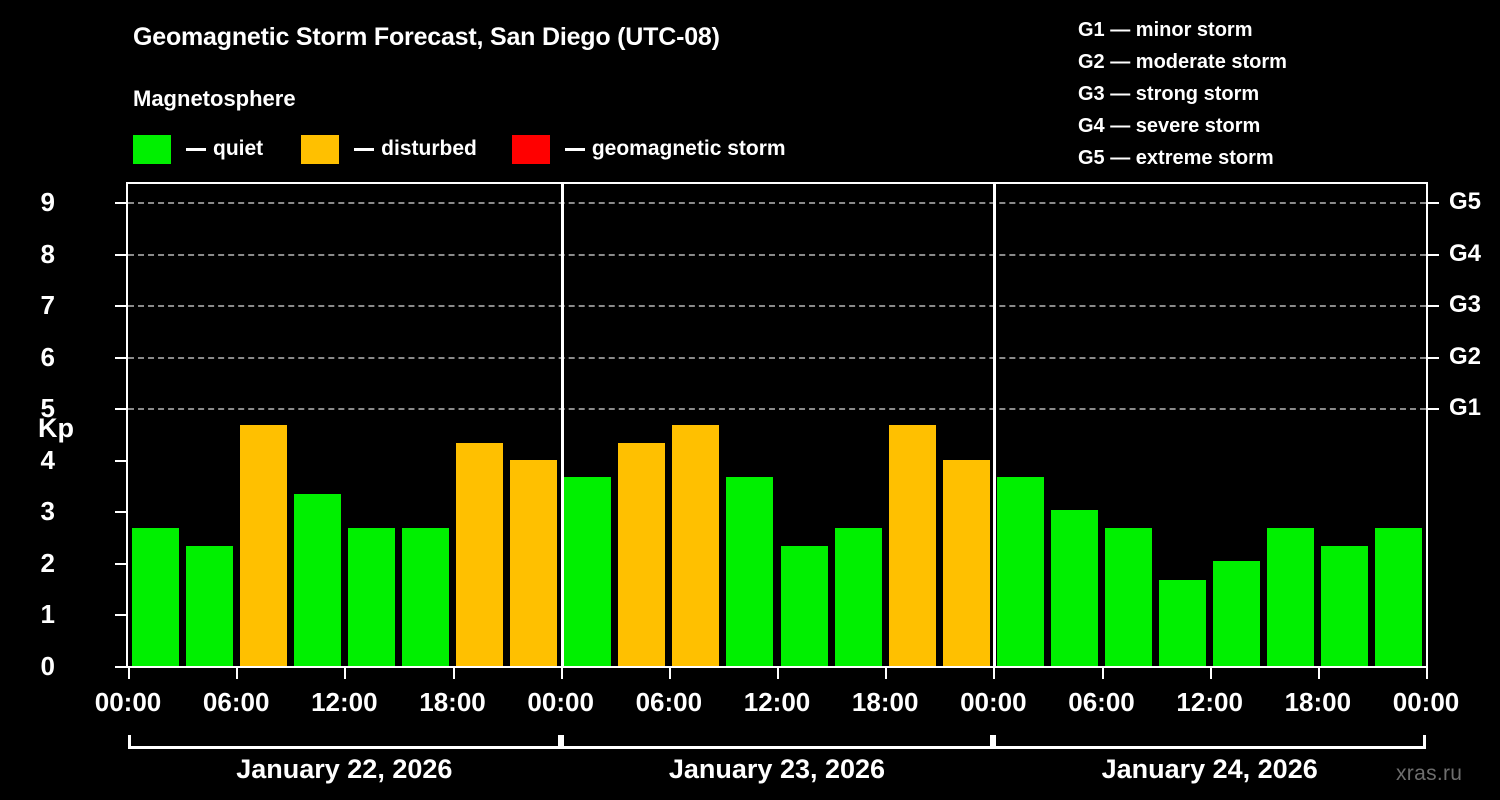 The width and height of the screenshot is (1500, 800). Describe the element at coordinates (777, 769) in the screenshot. I see `day-label-2: January 23, 2026` at that location.